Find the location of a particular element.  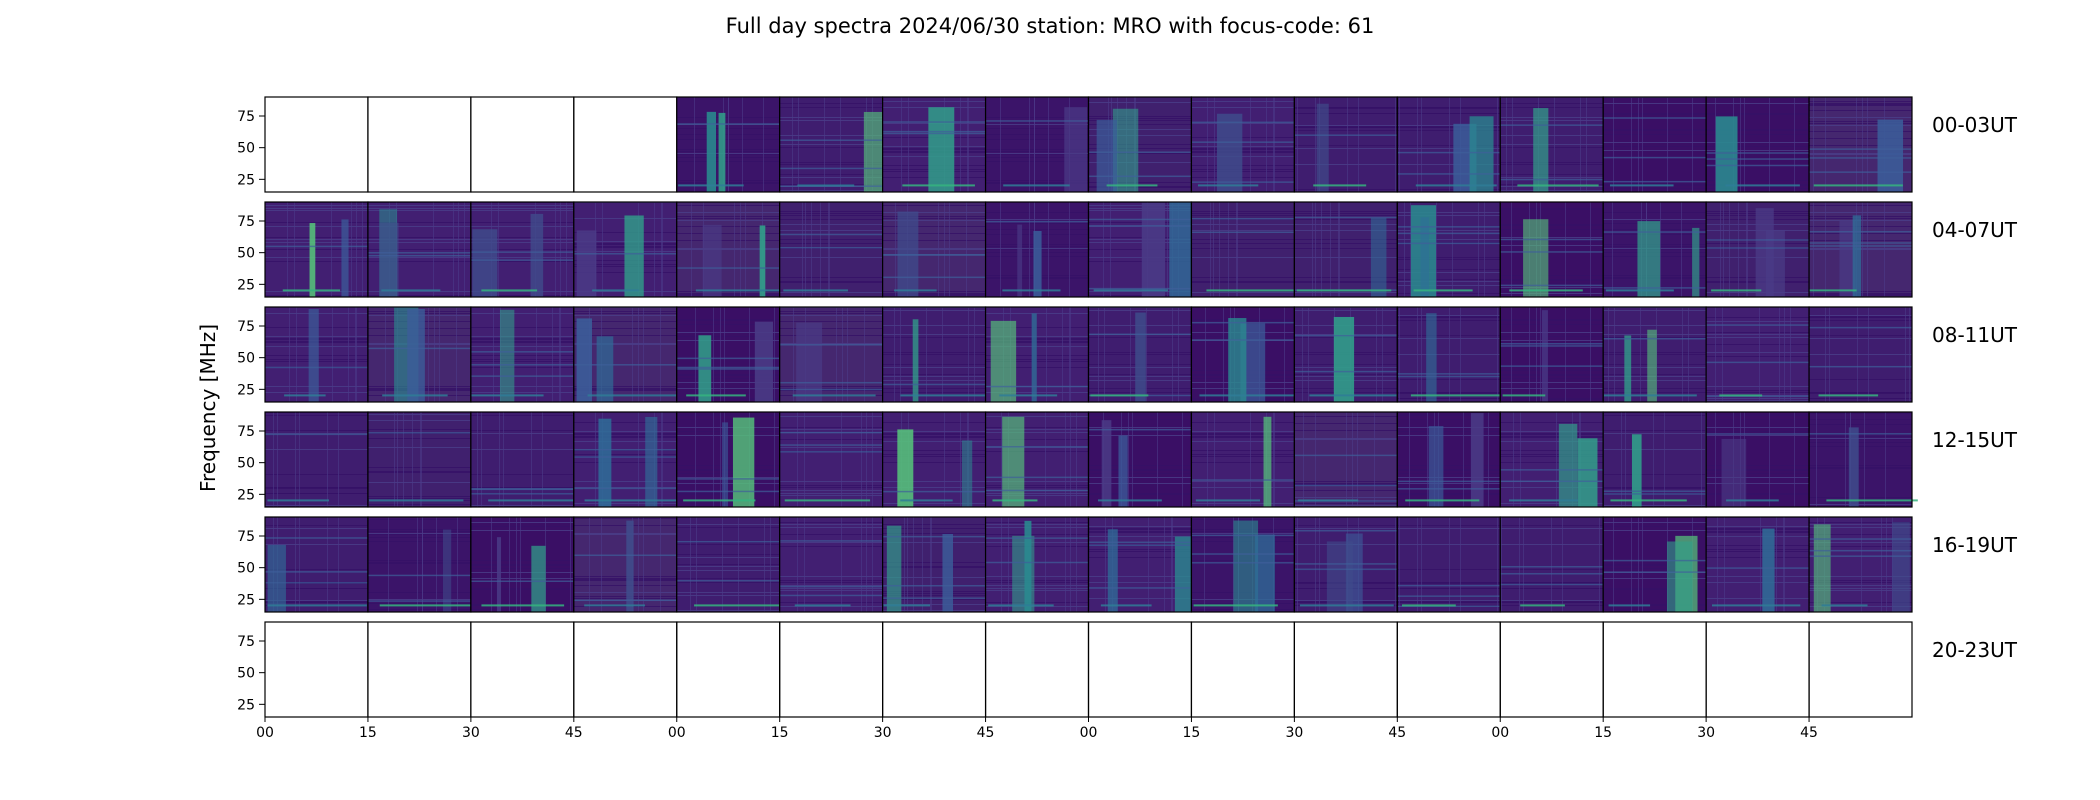

panel-row-16-19UT: 25 50 75 16-19UT is located at coordinates (1127, 564).